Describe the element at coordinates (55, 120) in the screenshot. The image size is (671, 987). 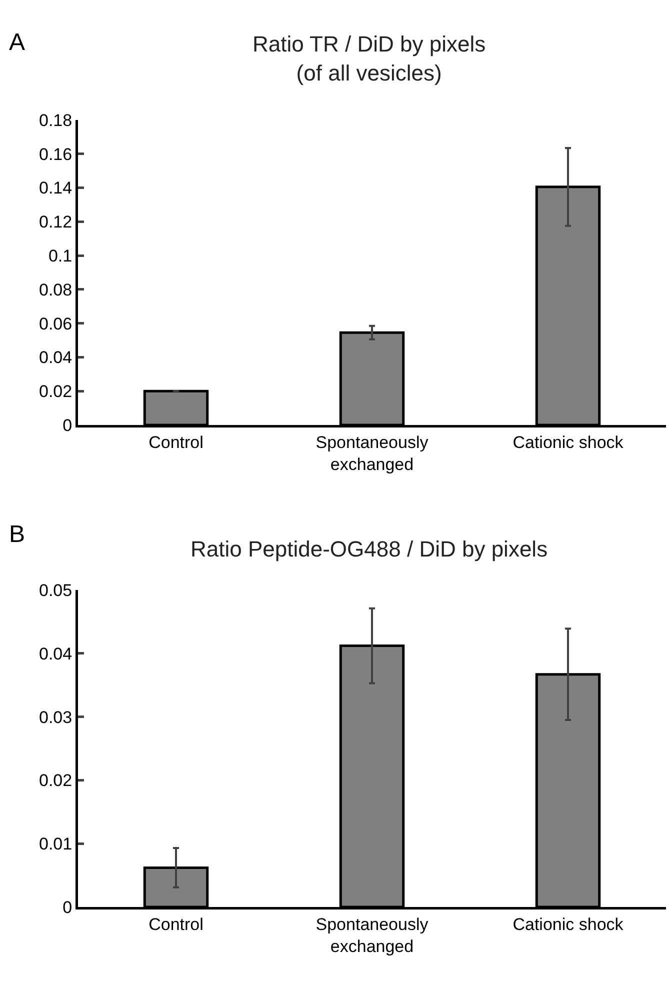
I see `y-tick-label: 0.18` at that location.